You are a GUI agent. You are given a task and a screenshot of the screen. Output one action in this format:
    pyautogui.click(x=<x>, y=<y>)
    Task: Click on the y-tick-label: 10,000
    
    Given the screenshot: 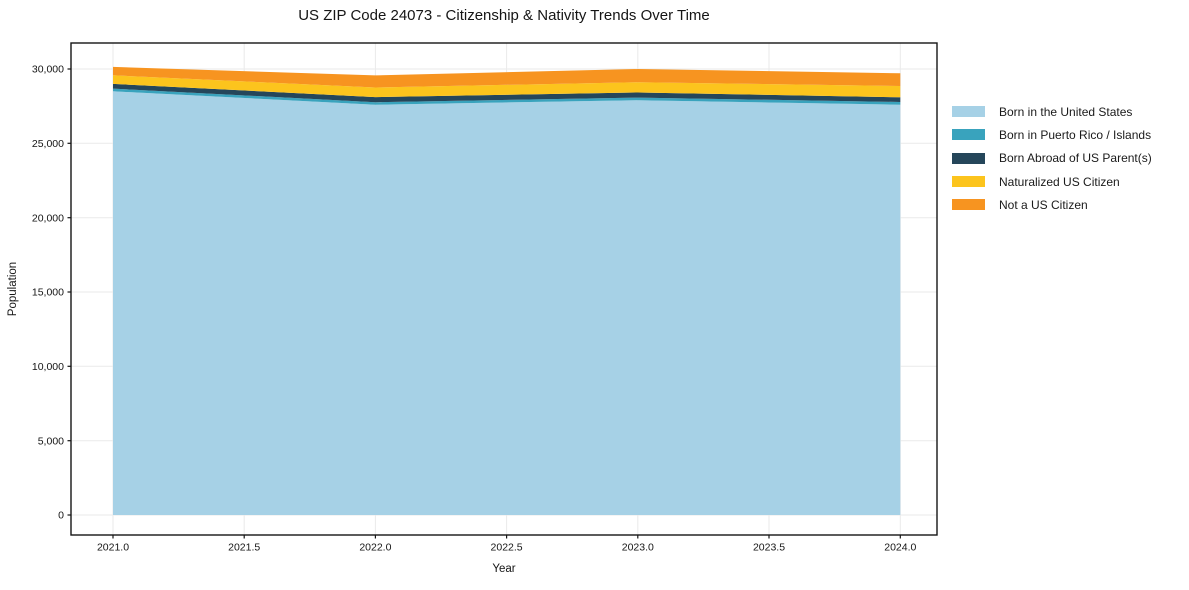 What is the action you would take?
    pyautogui.click(x=48, y=367)
    